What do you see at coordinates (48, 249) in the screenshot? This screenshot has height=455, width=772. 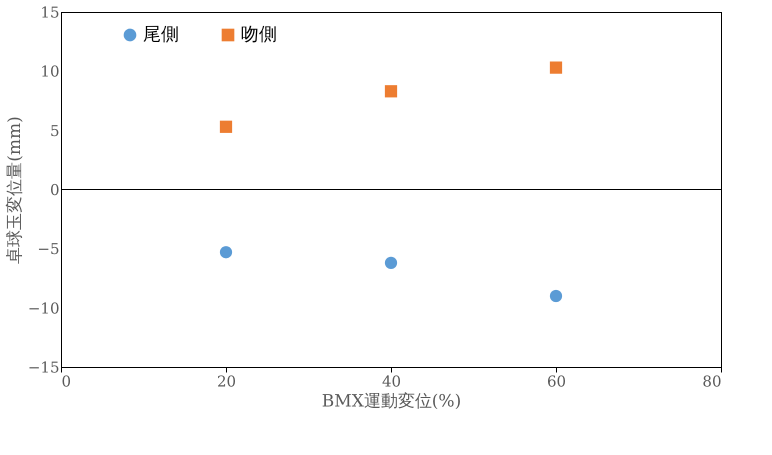 I see `y-tick-label: −5` at bounding box center [48, 249].